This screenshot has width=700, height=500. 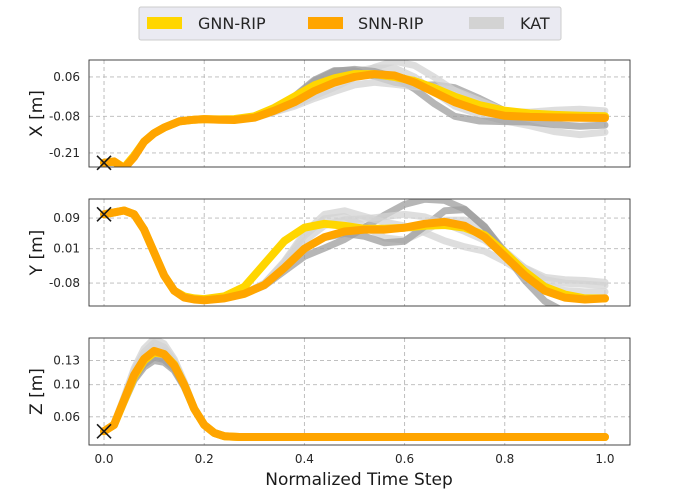 What do you see at coordinates (66, 218) in the screenshot?
I see `ytick-label-y-0: 0.09` at bounding box center [66, 218].